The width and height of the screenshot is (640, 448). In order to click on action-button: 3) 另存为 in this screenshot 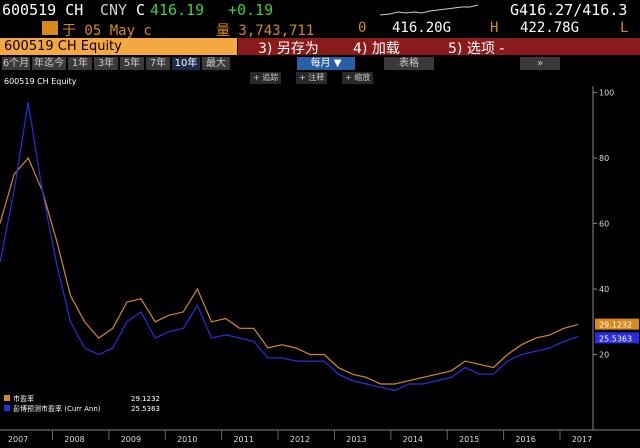, I will do `click(288, 49)`.